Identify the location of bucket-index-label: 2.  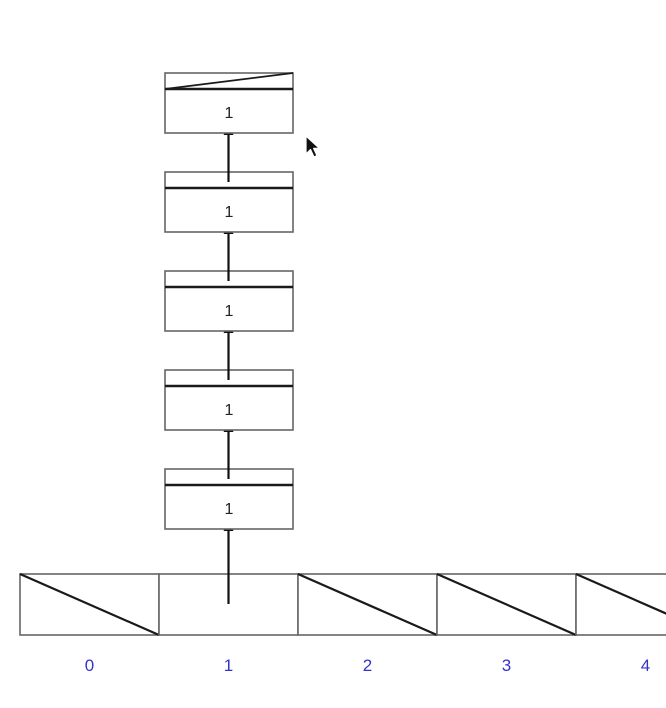
(367, 665).